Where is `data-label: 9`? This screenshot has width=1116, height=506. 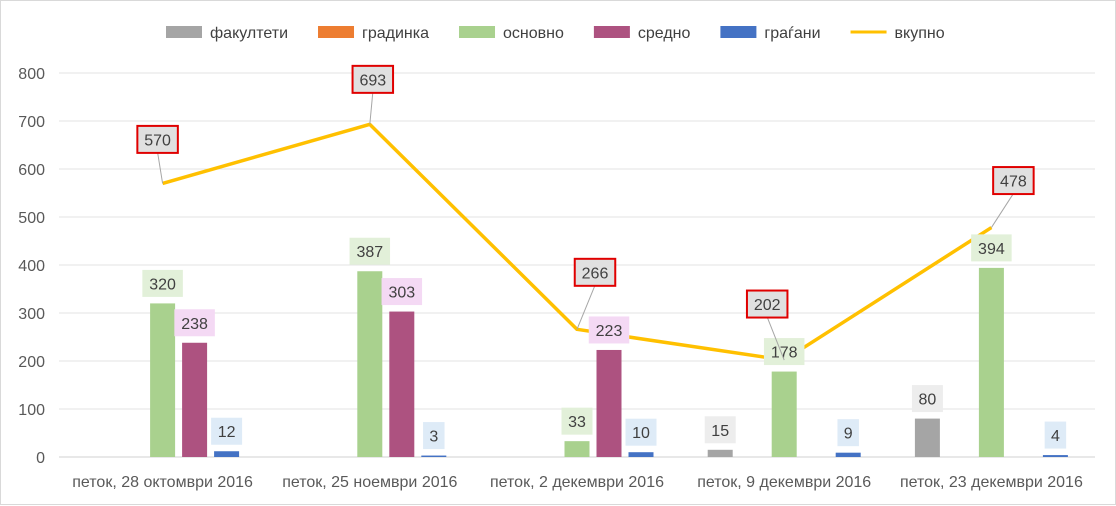
data-label: 9 is located at coordinates (848, 434).